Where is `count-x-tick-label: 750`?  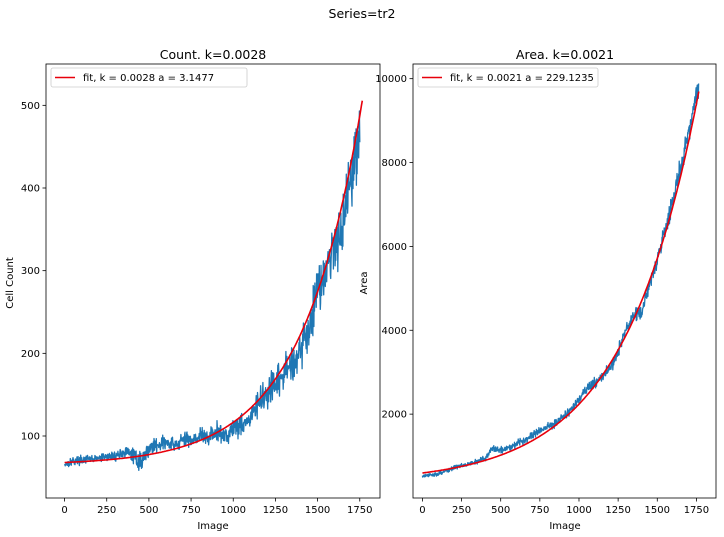 count-x-tick-label: 750 is located at coordinates (191, 510).